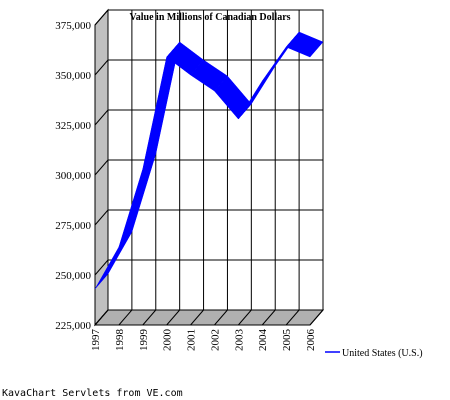  I want to click on legend-label: United States (U.S.), so click(382, 353).